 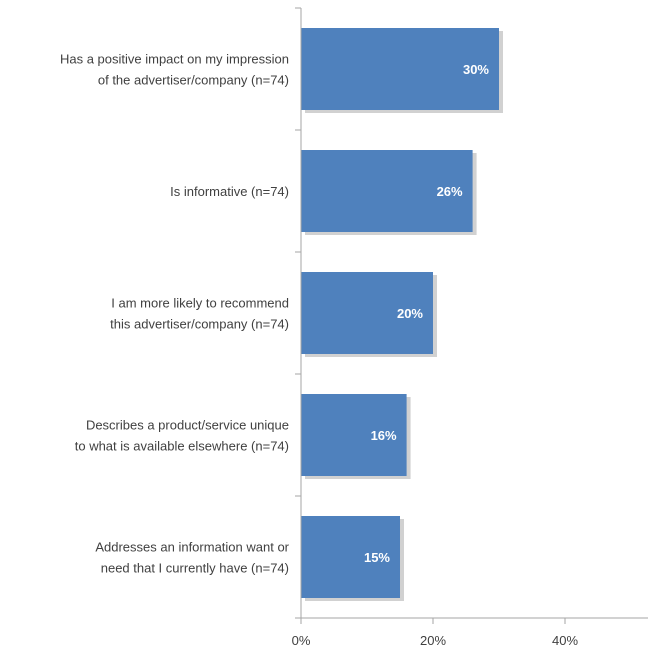 I want to click on x-tick-label: 40%, so click(x=565, y=640).